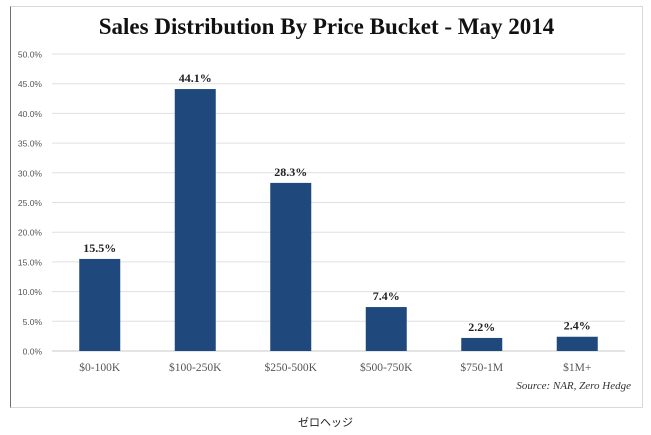 The height and width of the screenshot is (435, 651). I want to click on y-tick-label: 5.0%, so click(33, 322).